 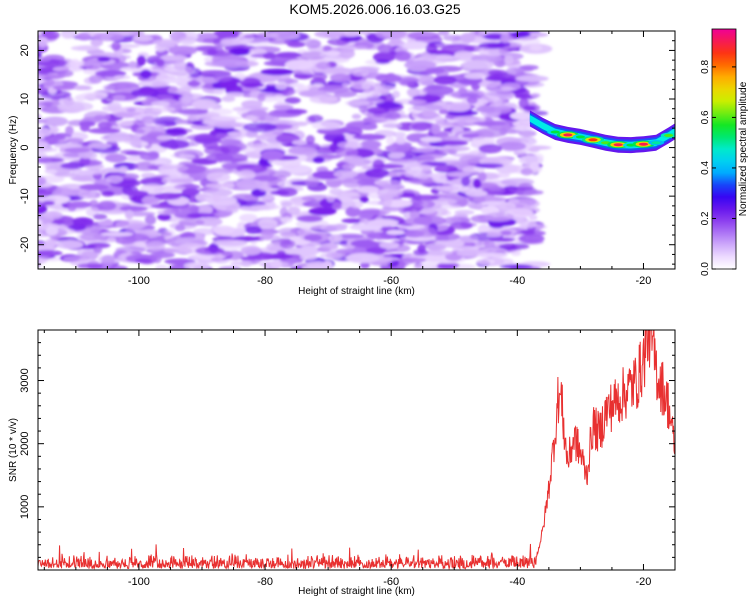 What do you see at coordinates (356, 291) in the screenshot?
I see `x-axis-label: Height of straight line (km)` at bounding box center [356, 291].